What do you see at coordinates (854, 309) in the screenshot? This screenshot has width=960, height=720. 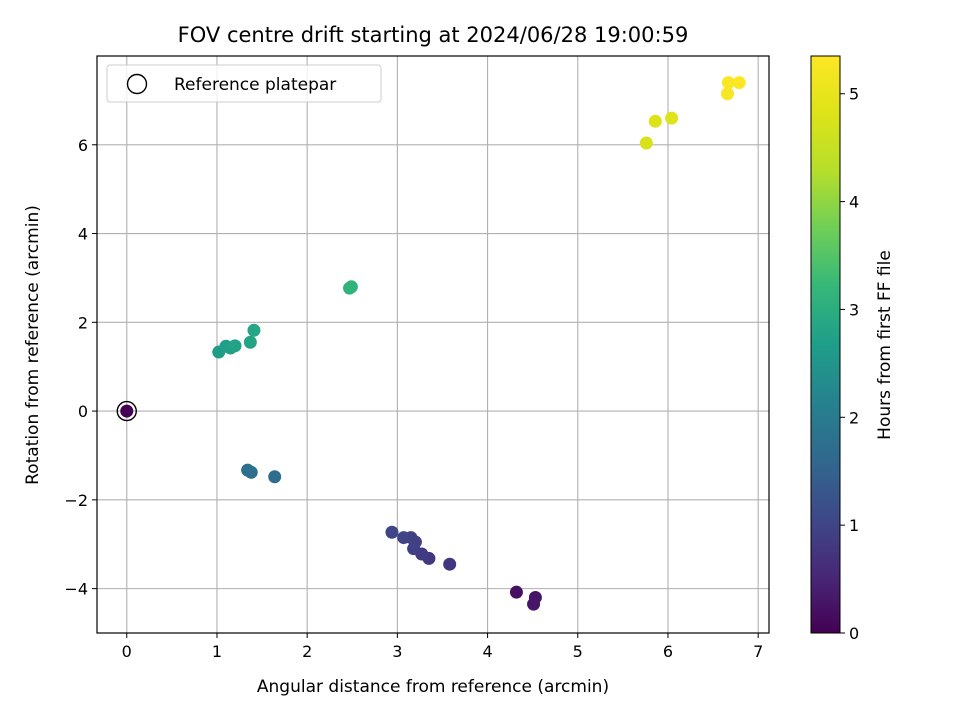 I see `colorbar-tick-label: 3` at bounding box center [854, 309].